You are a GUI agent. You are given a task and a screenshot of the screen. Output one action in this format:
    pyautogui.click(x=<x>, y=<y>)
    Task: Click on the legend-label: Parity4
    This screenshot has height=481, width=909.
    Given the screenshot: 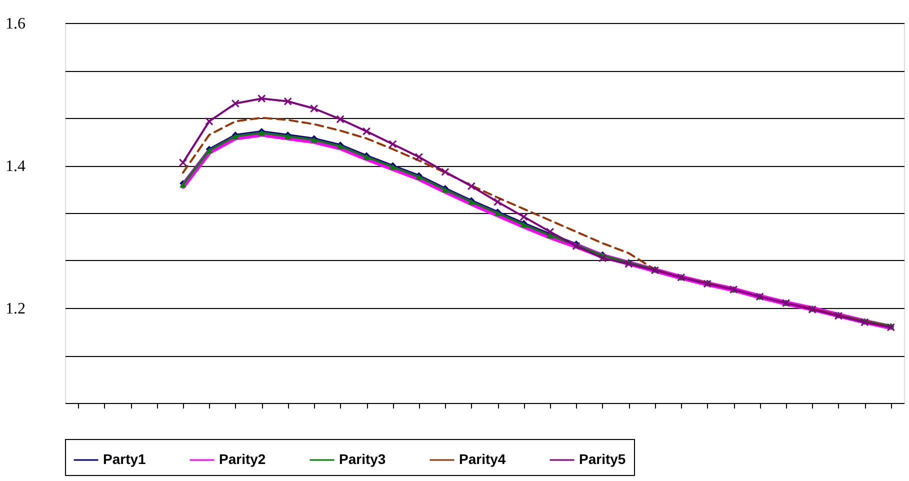 What is the action you would take?
    pyautogui.click(x=482, y=459)
    